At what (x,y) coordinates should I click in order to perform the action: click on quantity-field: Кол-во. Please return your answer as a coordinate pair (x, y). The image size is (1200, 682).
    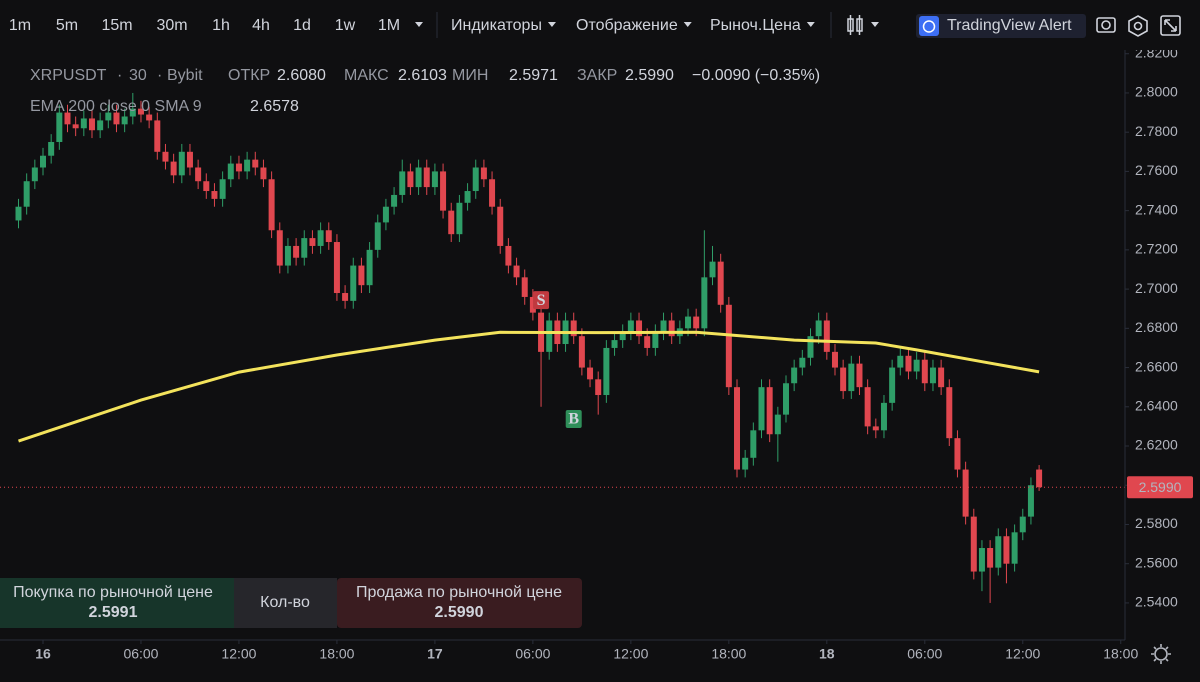
    Looking at the image, I should click on (285, 603).